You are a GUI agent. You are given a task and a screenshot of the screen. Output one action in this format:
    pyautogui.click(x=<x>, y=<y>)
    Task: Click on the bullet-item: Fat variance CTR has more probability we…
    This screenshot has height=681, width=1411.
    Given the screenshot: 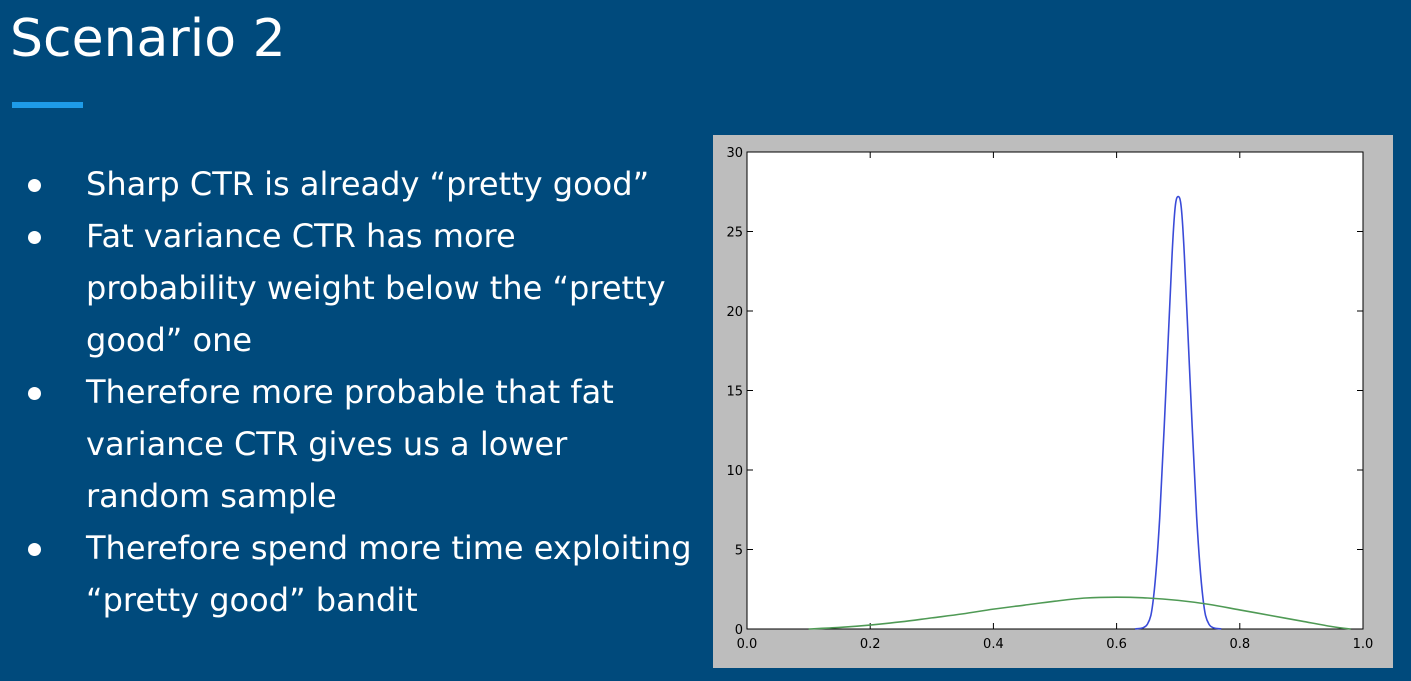 What is the action you would take?
    pyautogui.click(x=361, y=288)
    